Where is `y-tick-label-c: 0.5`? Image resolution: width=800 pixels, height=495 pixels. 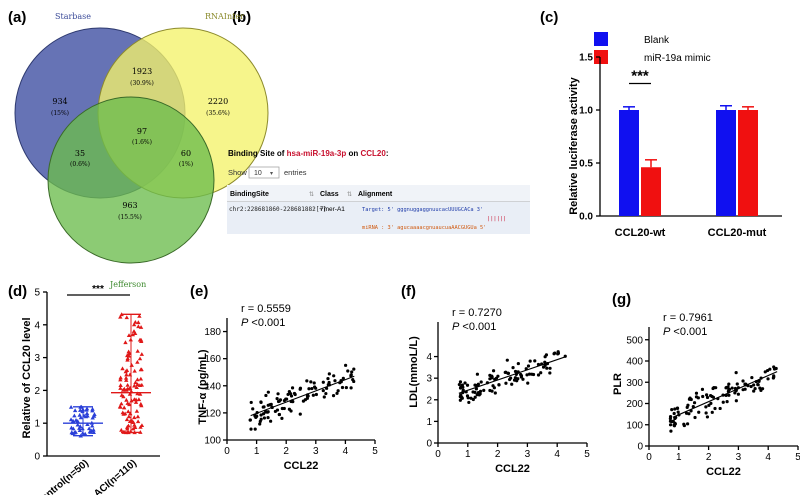
y-tick-label-c: 0.5 is located at coordinates (586, 164).